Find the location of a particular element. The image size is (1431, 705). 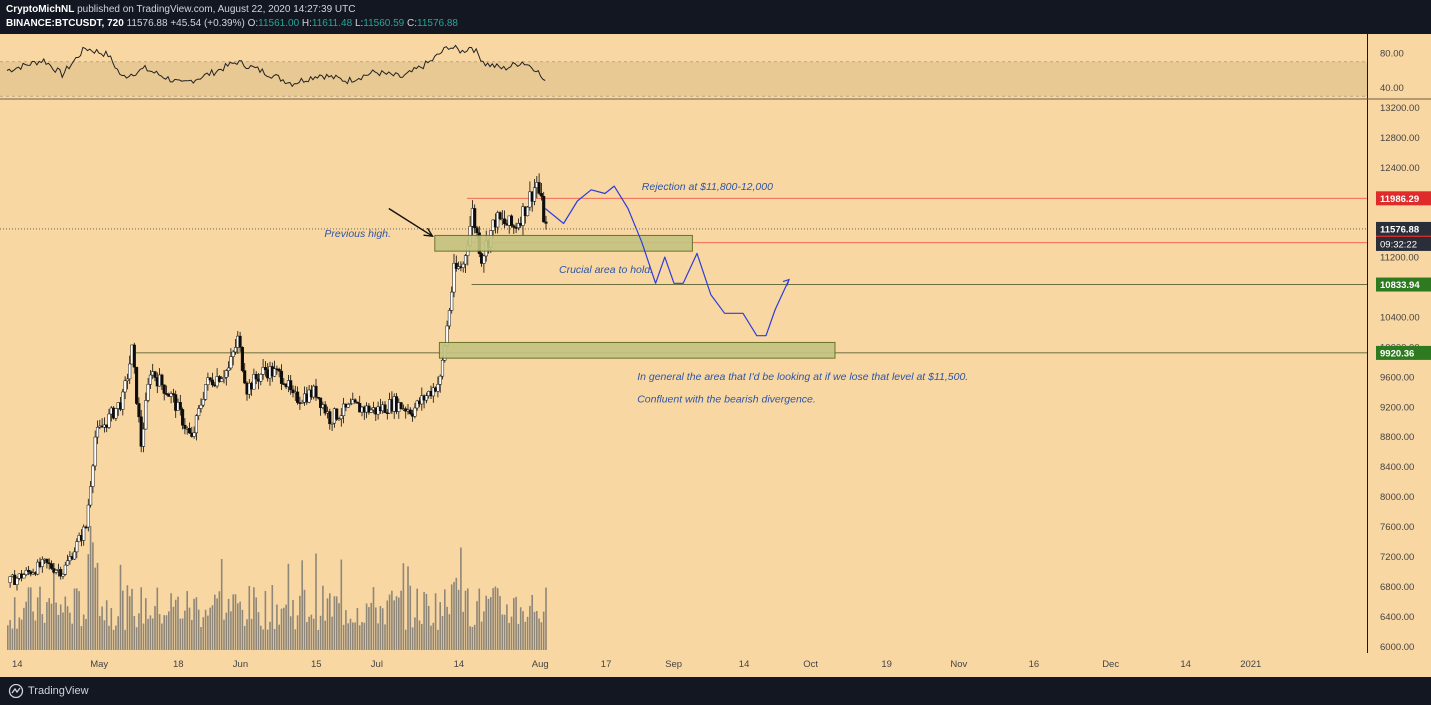

y-tick-label: 10400.00 is located at coordinates (1400, 318).